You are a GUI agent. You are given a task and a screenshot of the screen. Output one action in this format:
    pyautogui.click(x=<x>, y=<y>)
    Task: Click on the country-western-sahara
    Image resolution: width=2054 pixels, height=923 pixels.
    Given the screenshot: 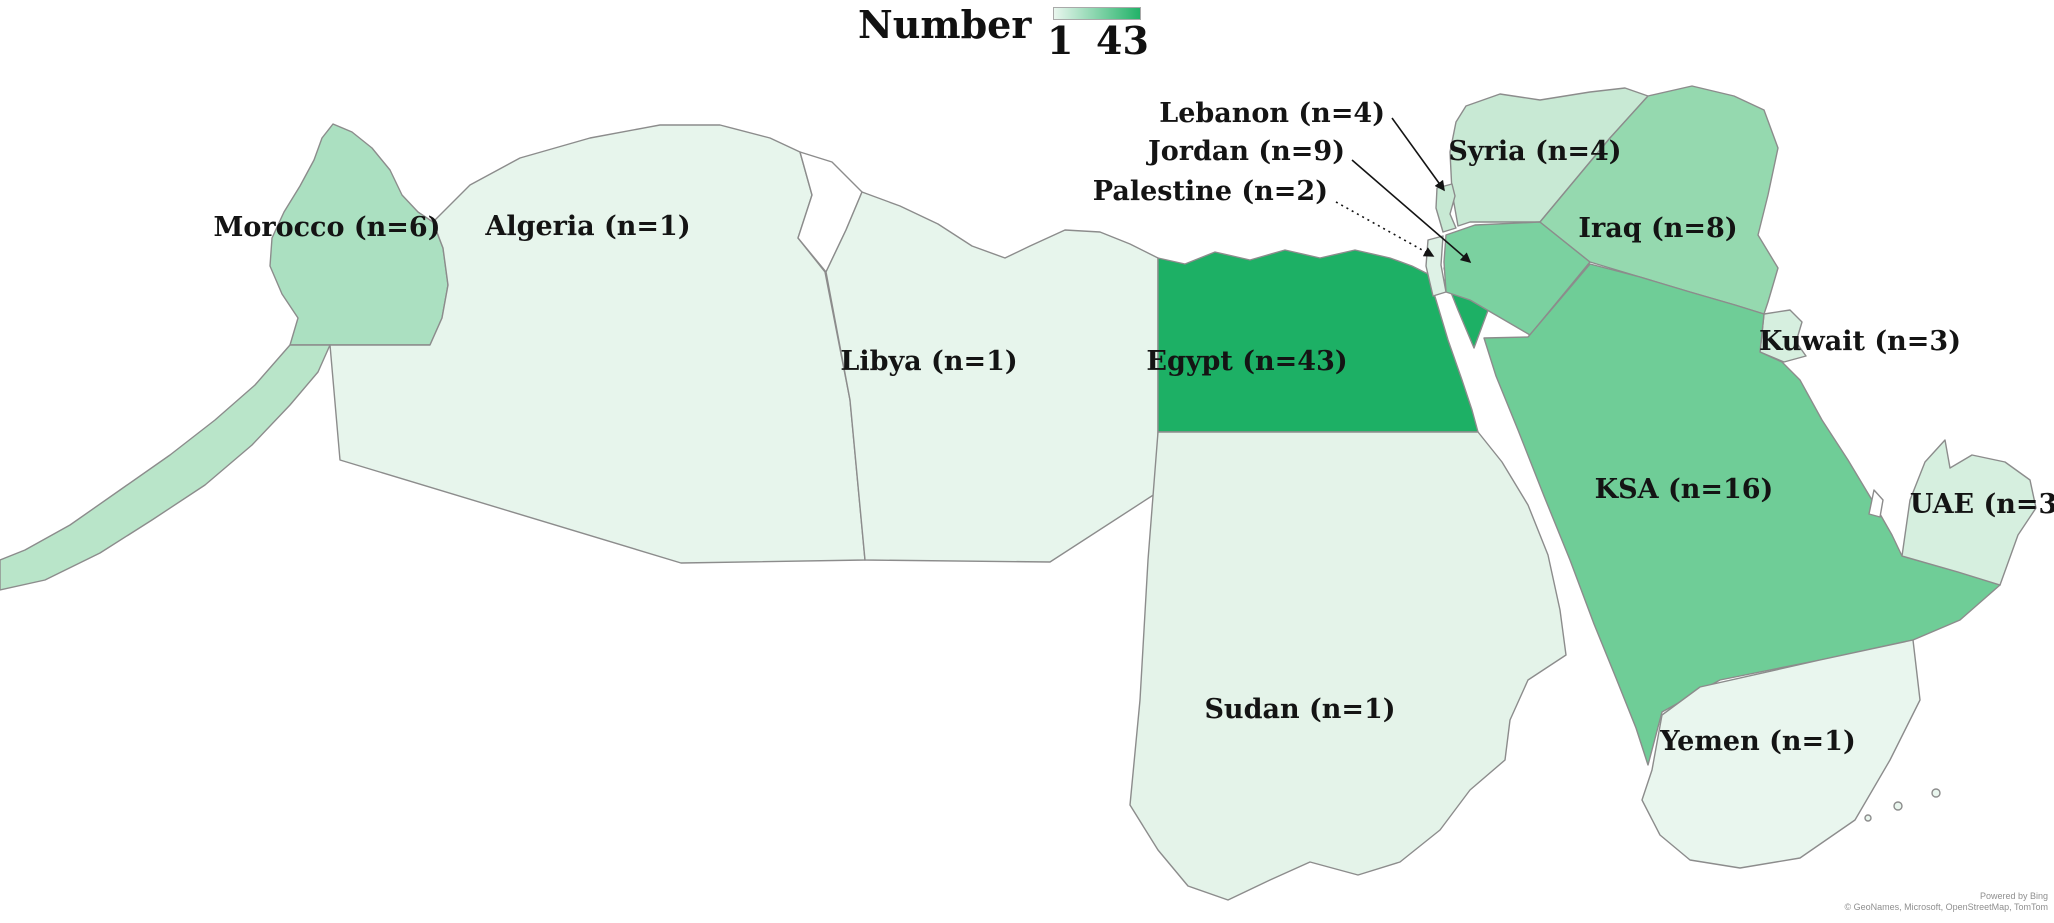 What is the action you would take?
    pyautogui.click(x=165, y=467)
    